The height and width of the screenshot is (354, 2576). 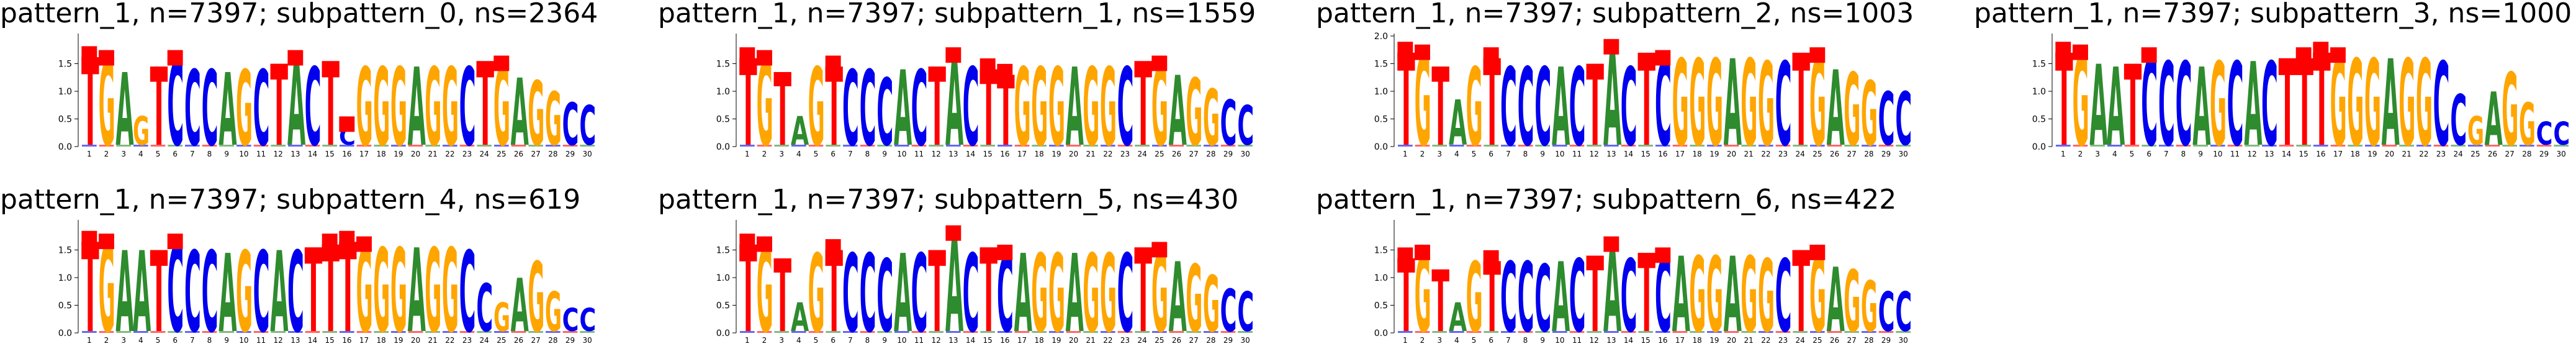 What do you see at coordinates (2286, 154) in the screenshot?
I see `x-tick-label: 14` at bounding box center [2286, 154].